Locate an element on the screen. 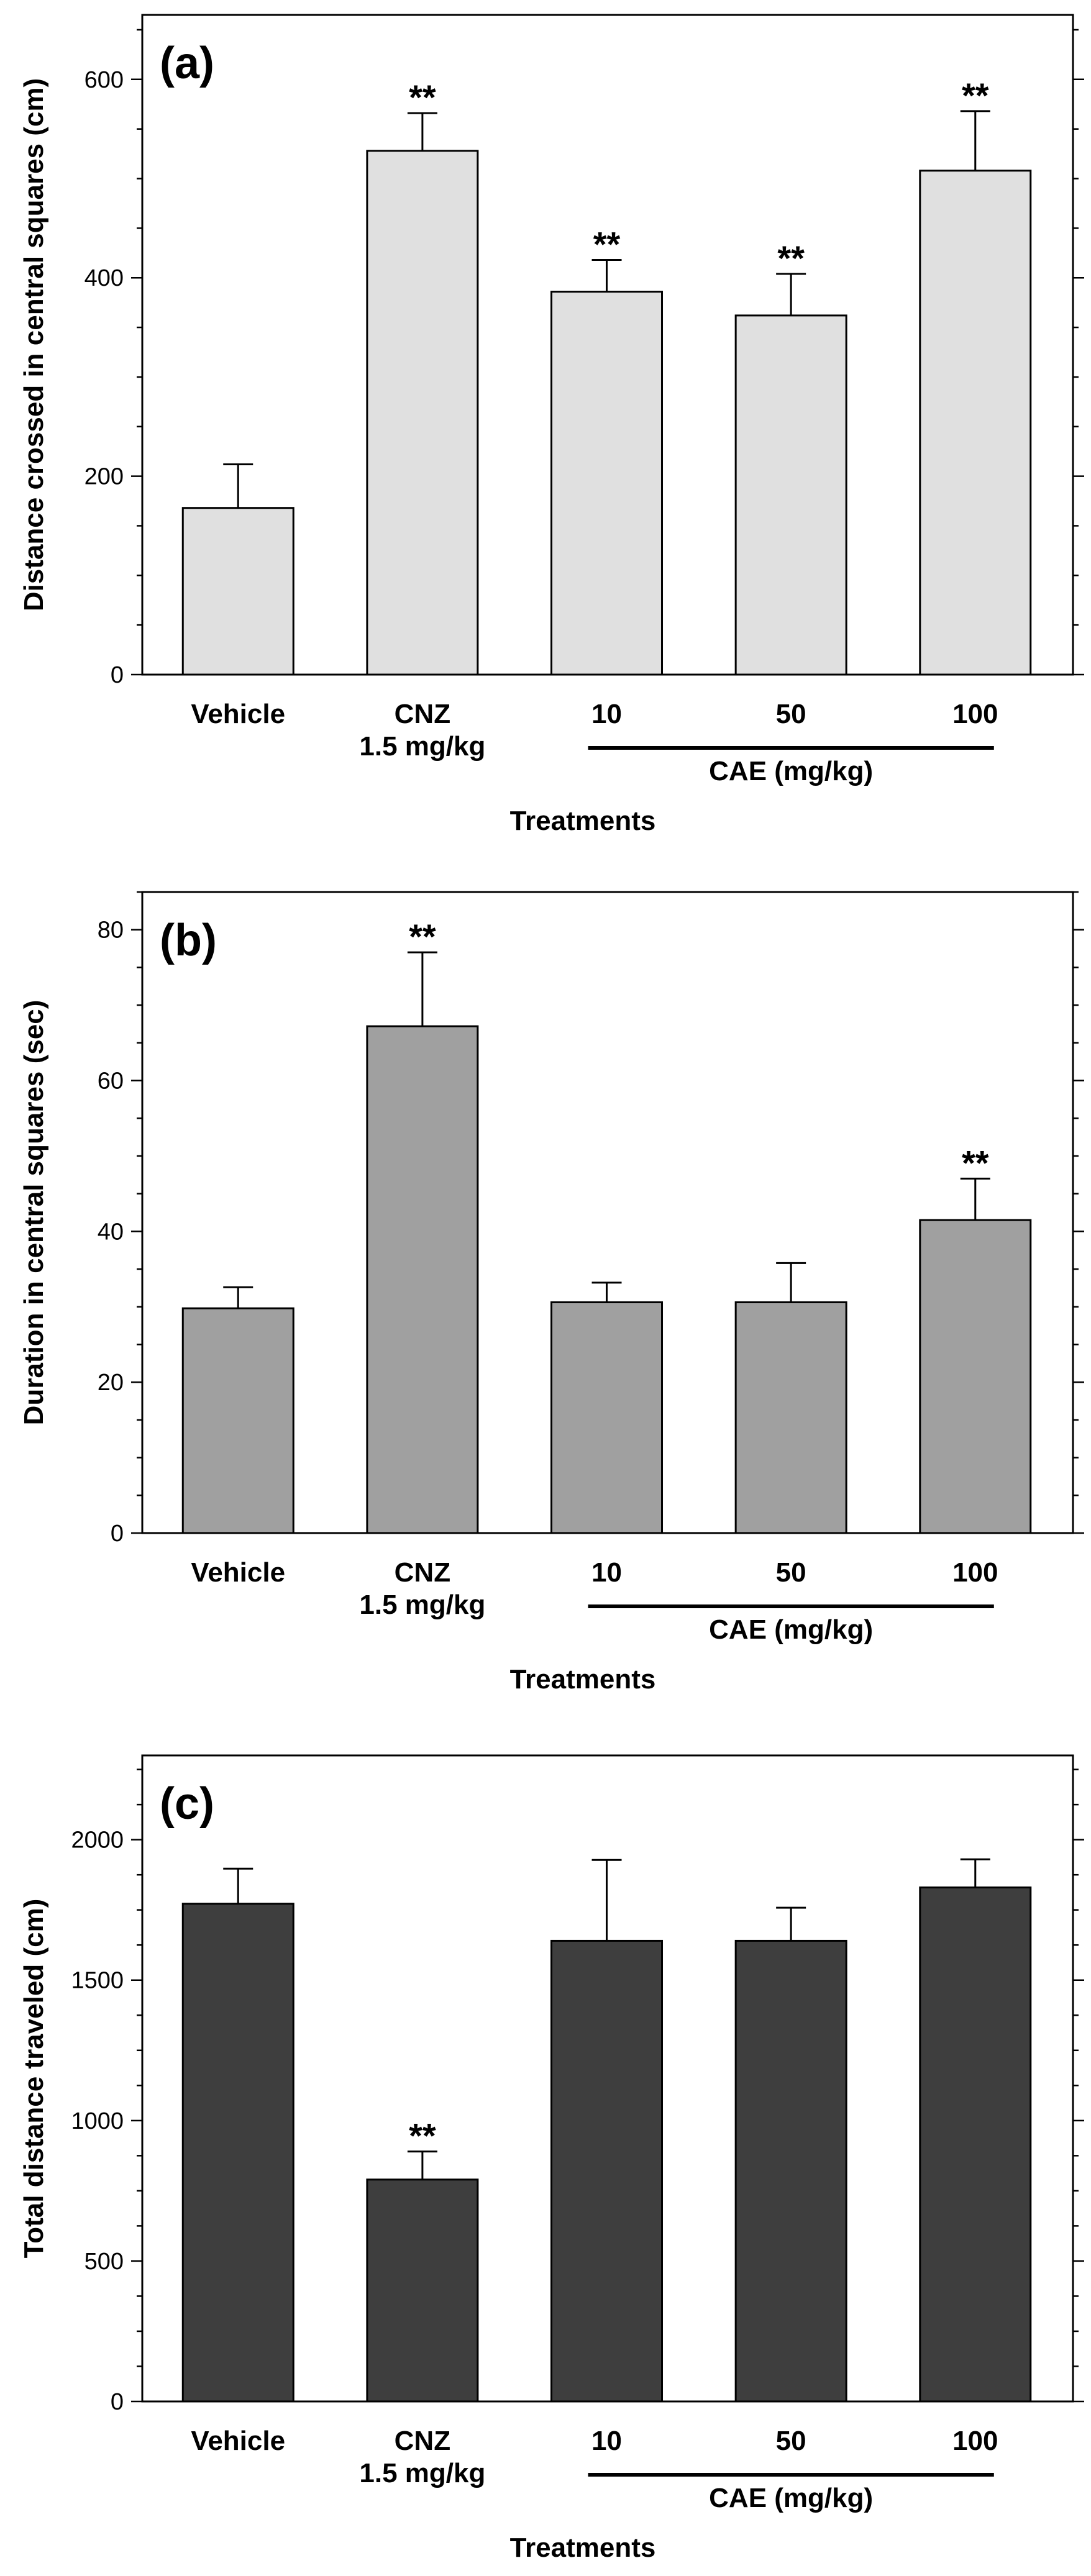 The image size is (1091, 2576). y-axis-title: Total distance traveled (cm) is located at coordinates (34, 2079).